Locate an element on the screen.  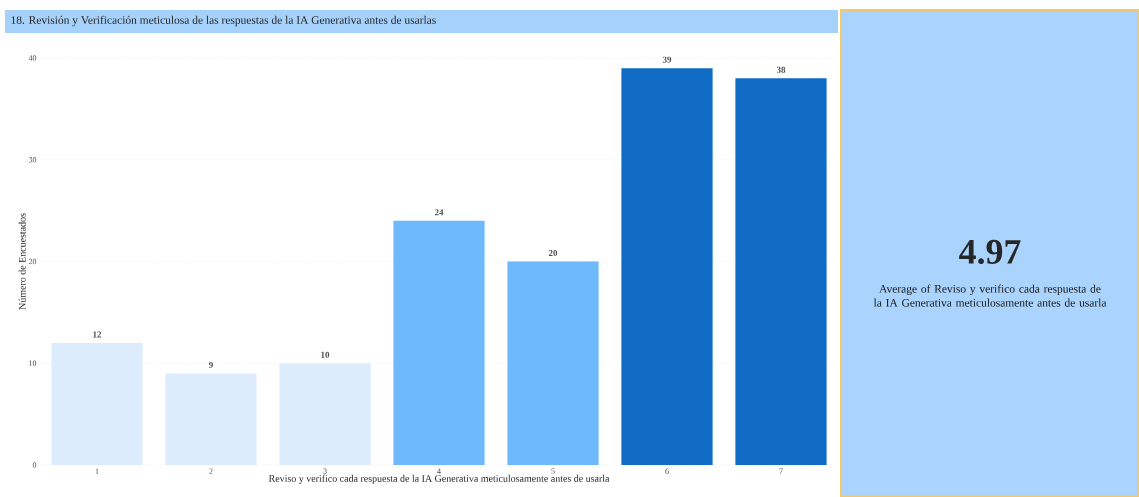
data-label: 20 is located at coordinates (553, 252).